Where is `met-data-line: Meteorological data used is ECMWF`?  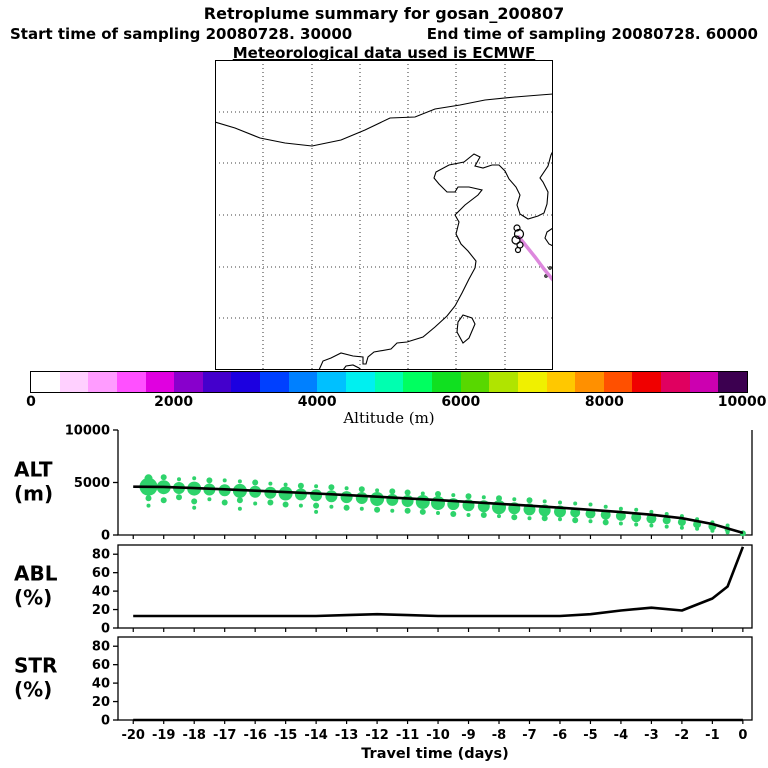
met-data-line: Meteorological data used is ECMWF is located at coordinates (384, 53).